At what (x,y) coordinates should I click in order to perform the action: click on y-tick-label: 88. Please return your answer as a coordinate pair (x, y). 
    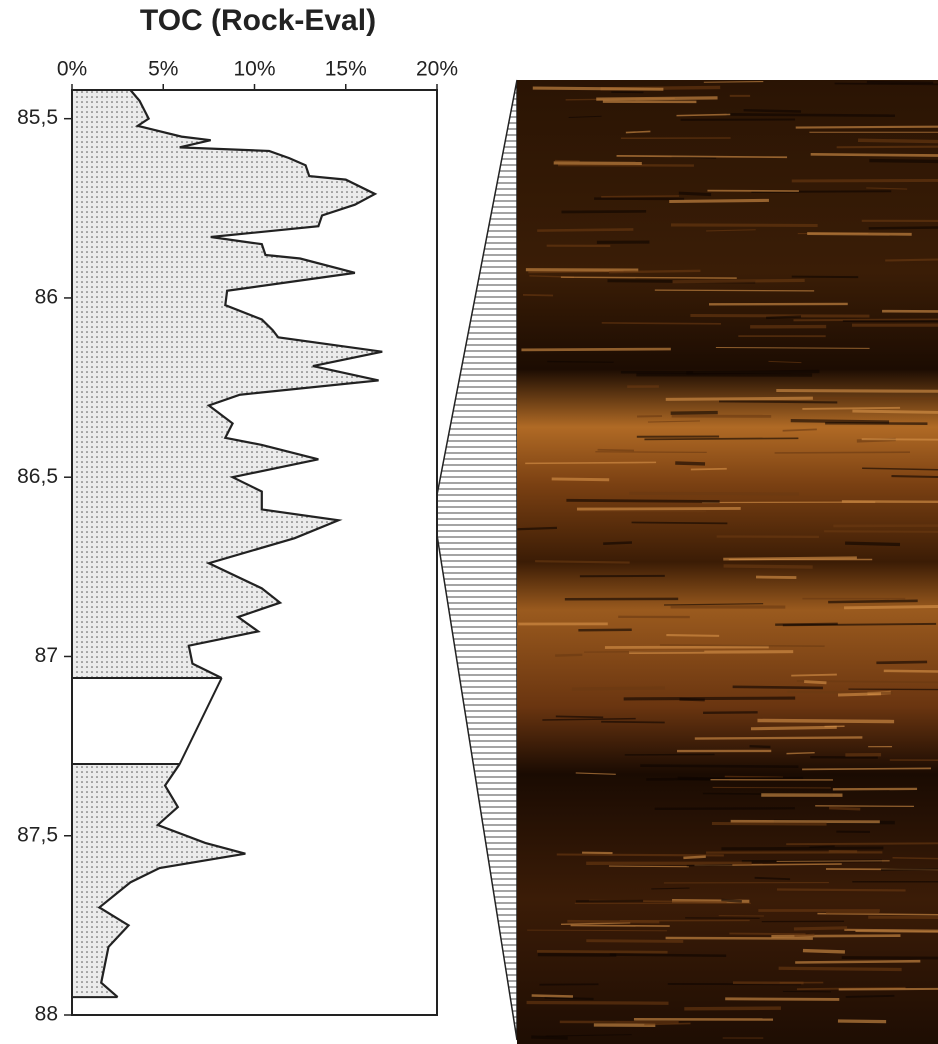
    Looking at the image, I should click on (46, 1014).